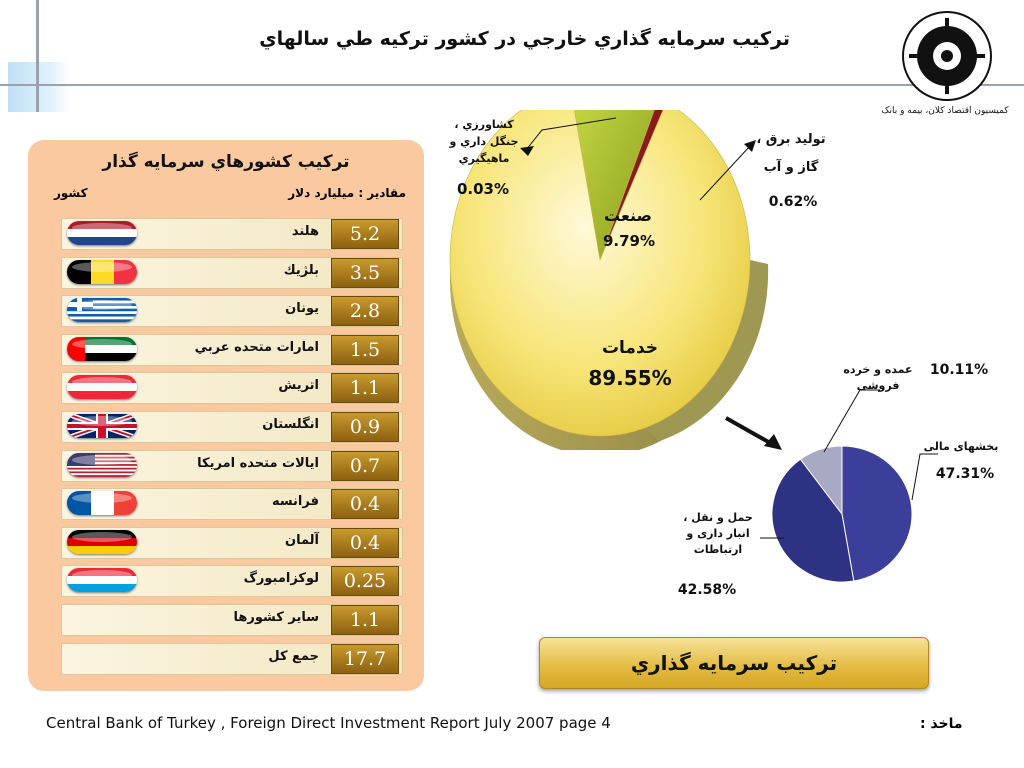 The width and height of the screenshot is (1024, 768). Describe the element at coordinates (102, 541) in the screenshot. I see `flag-icon-germany` at that location.